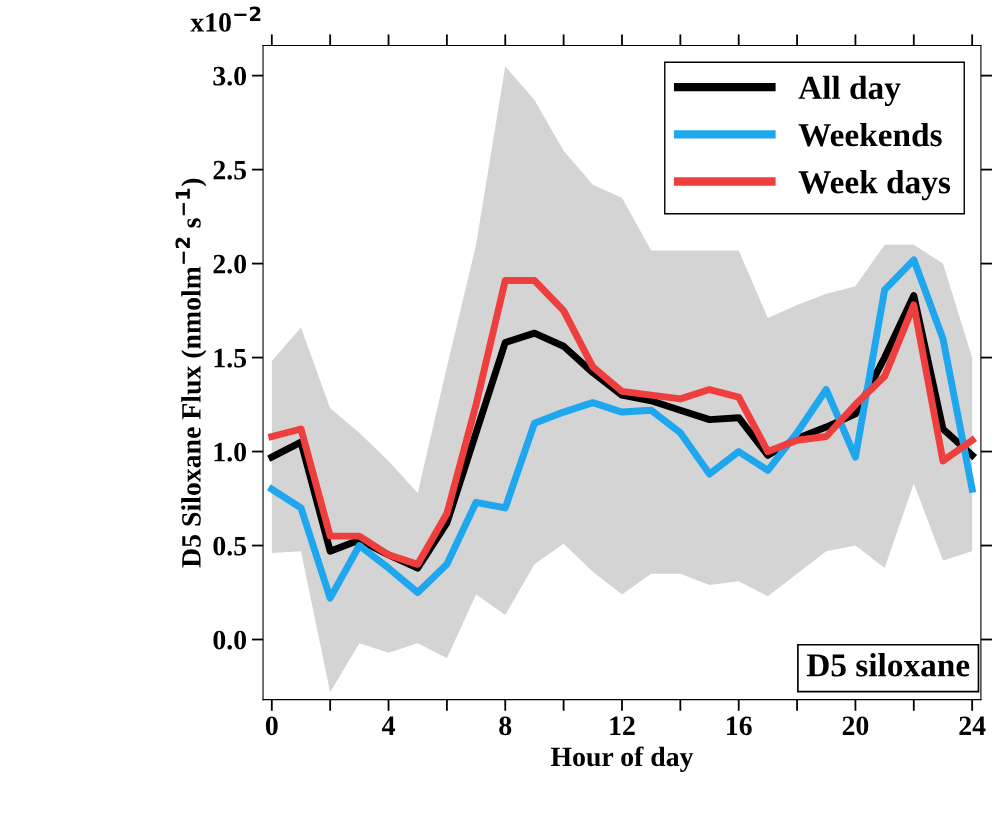  What do you see at coordinates (230, 640) in the screenshot?
I see `y-tick-label: 0.0` at bounding box center [230, 640].